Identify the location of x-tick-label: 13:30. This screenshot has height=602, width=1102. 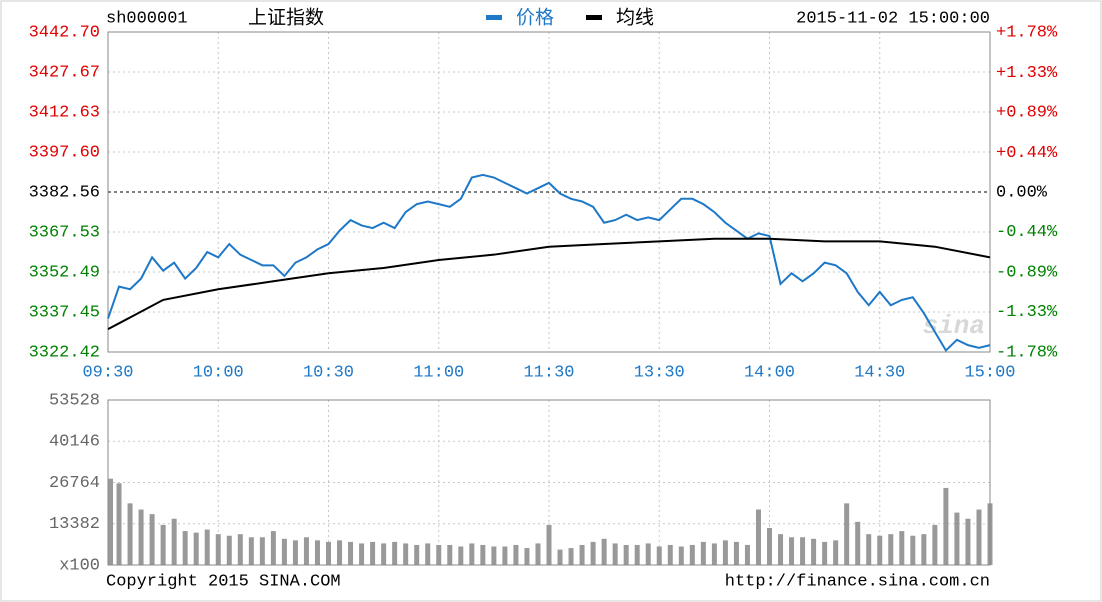
(659, 372).